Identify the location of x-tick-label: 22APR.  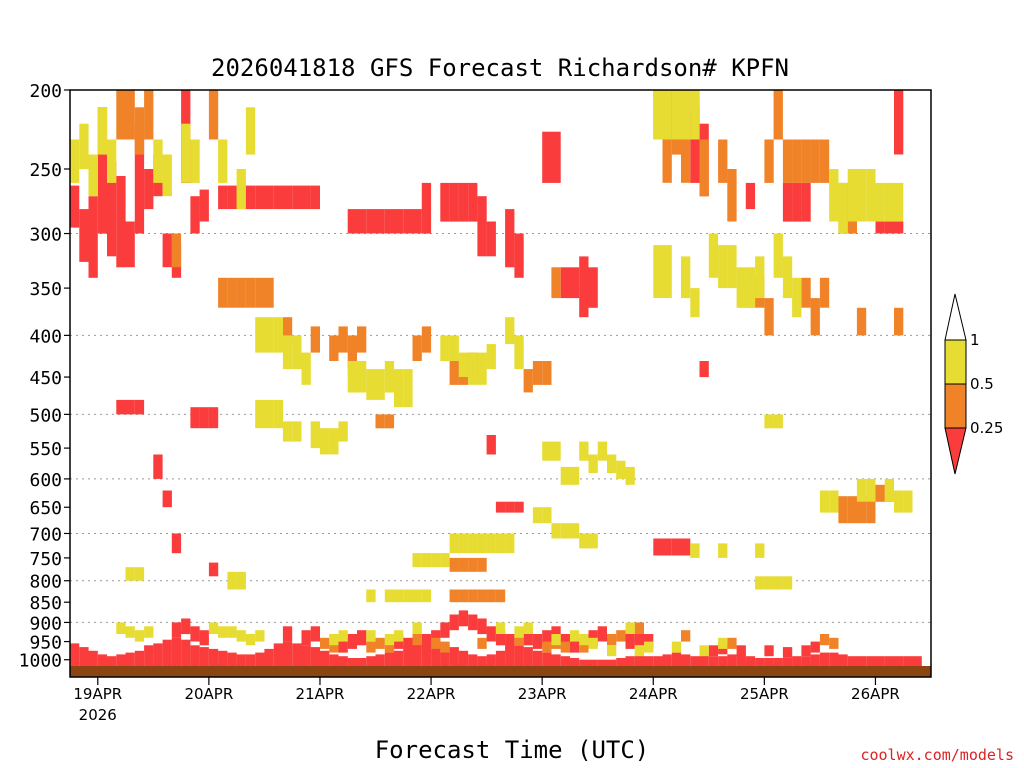
(431, 694).